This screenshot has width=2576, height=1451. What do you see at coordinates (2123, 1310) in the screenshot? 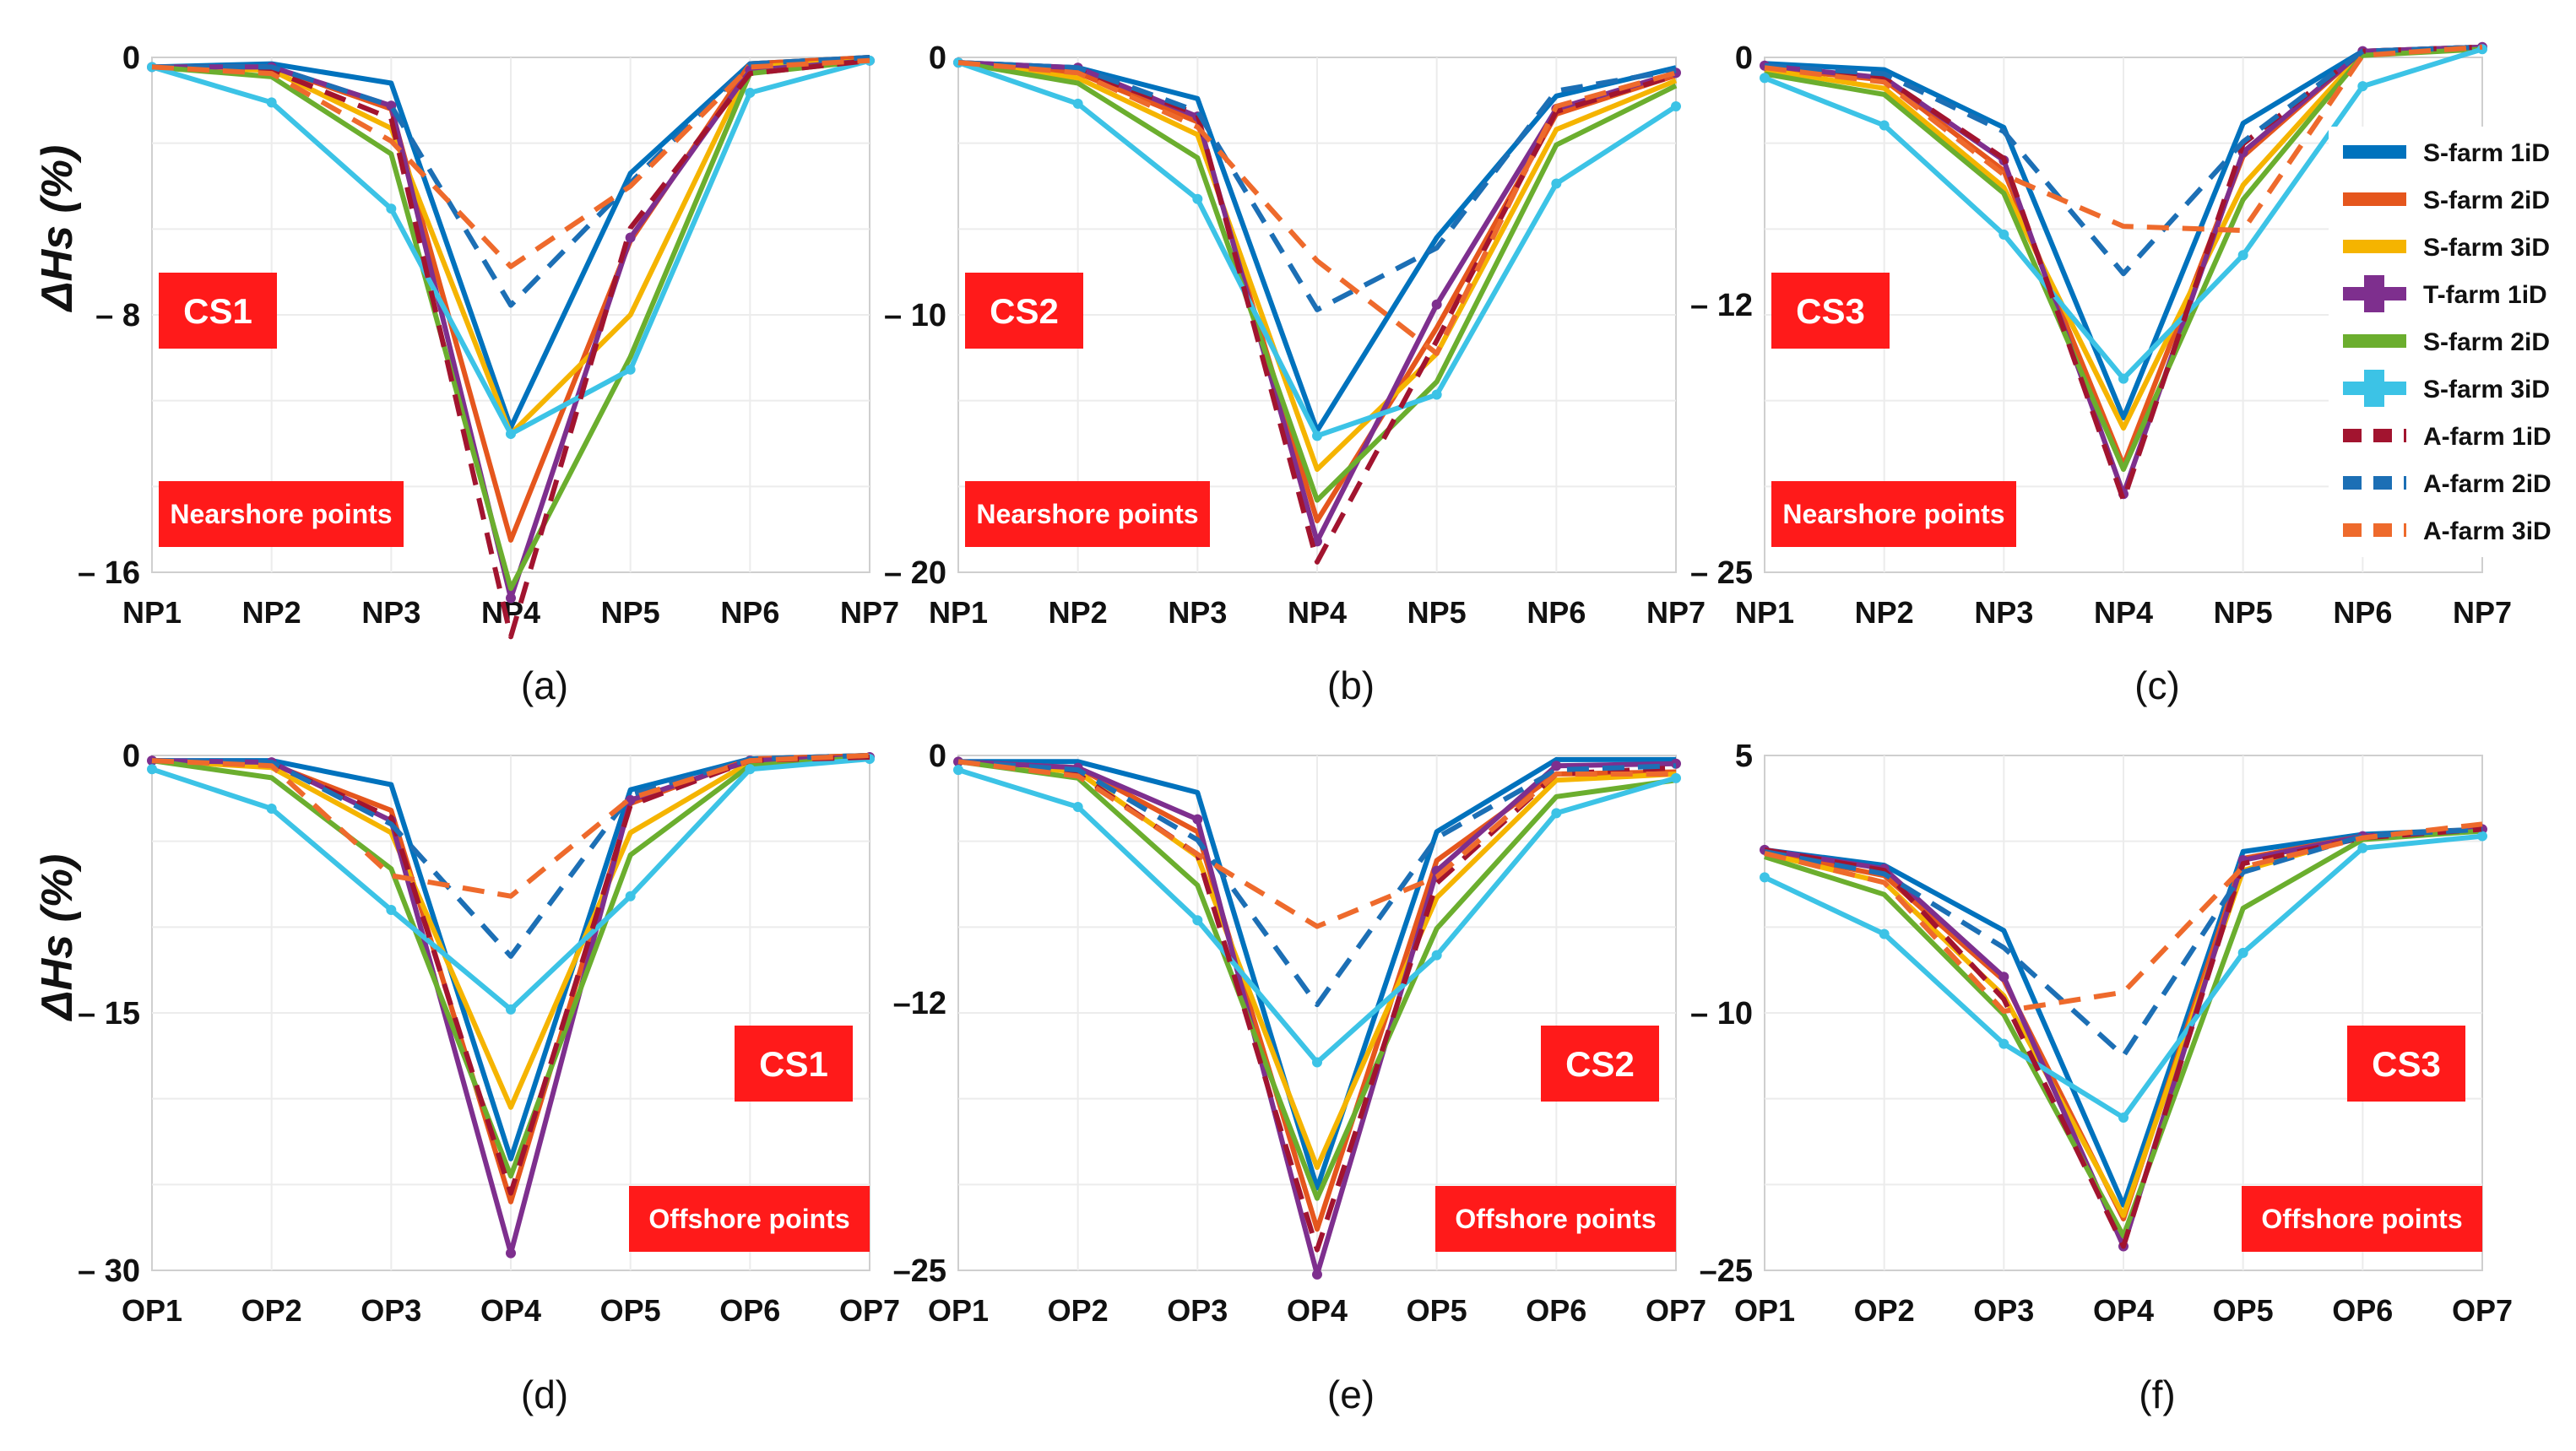
I see `x-tick-label: OP4` at bounding box center [2123, 1310].